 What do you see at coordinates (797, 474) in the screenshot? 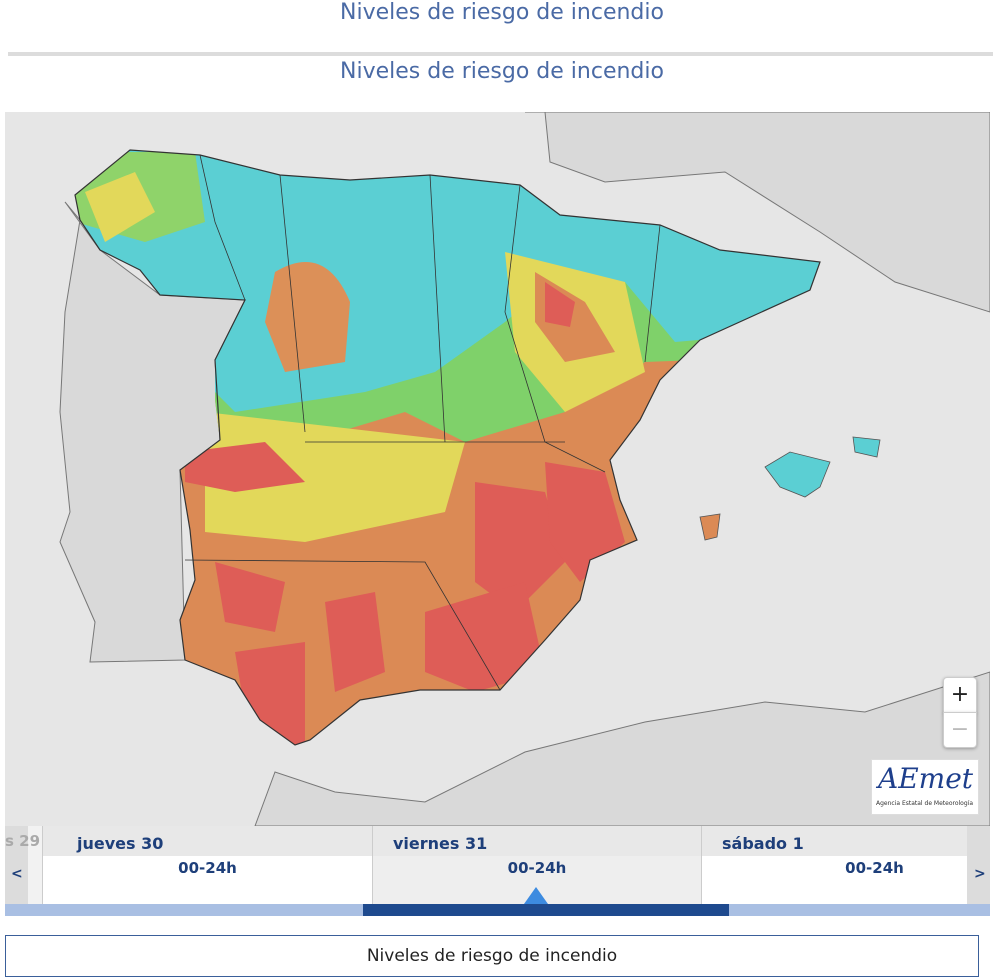
I see `mallorca` at bounding box center [797, 474].